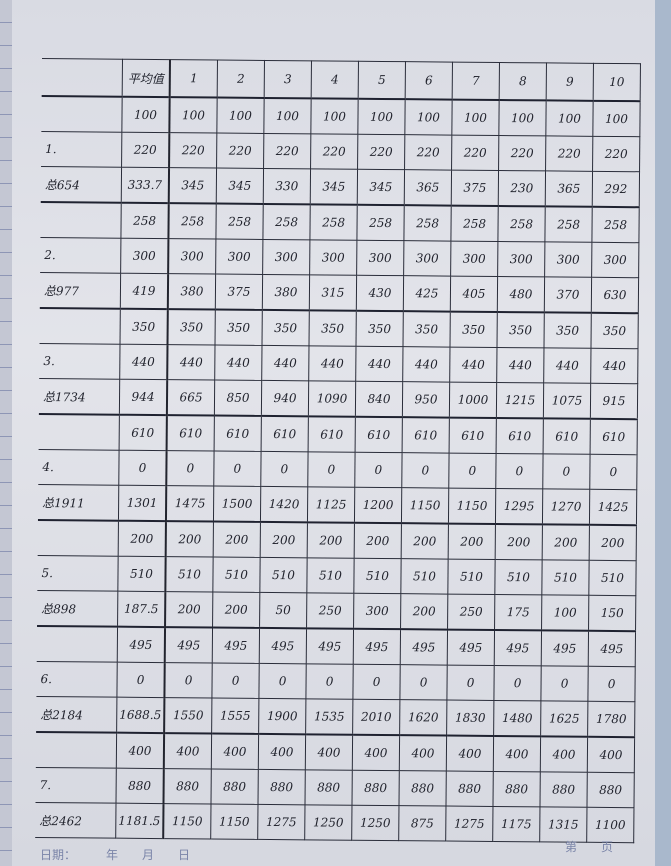 This screenshot has width=671, height=866. I want to click on group-total: 总1911, so click(78, 502).